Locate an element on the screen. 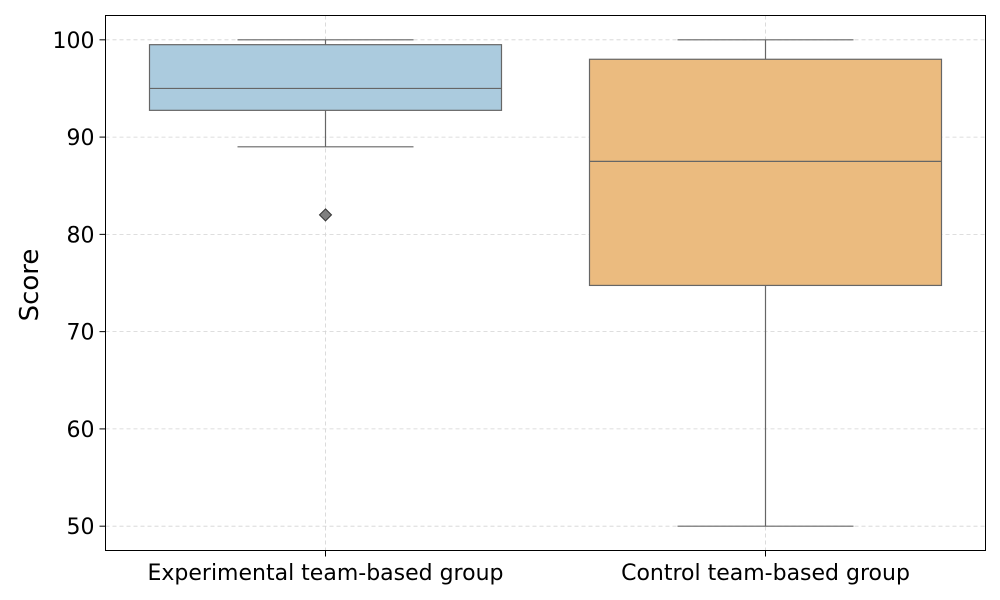 This screenshot has width=1000, height=600. y-axis-label: Score is located at coordinates (30, 285).